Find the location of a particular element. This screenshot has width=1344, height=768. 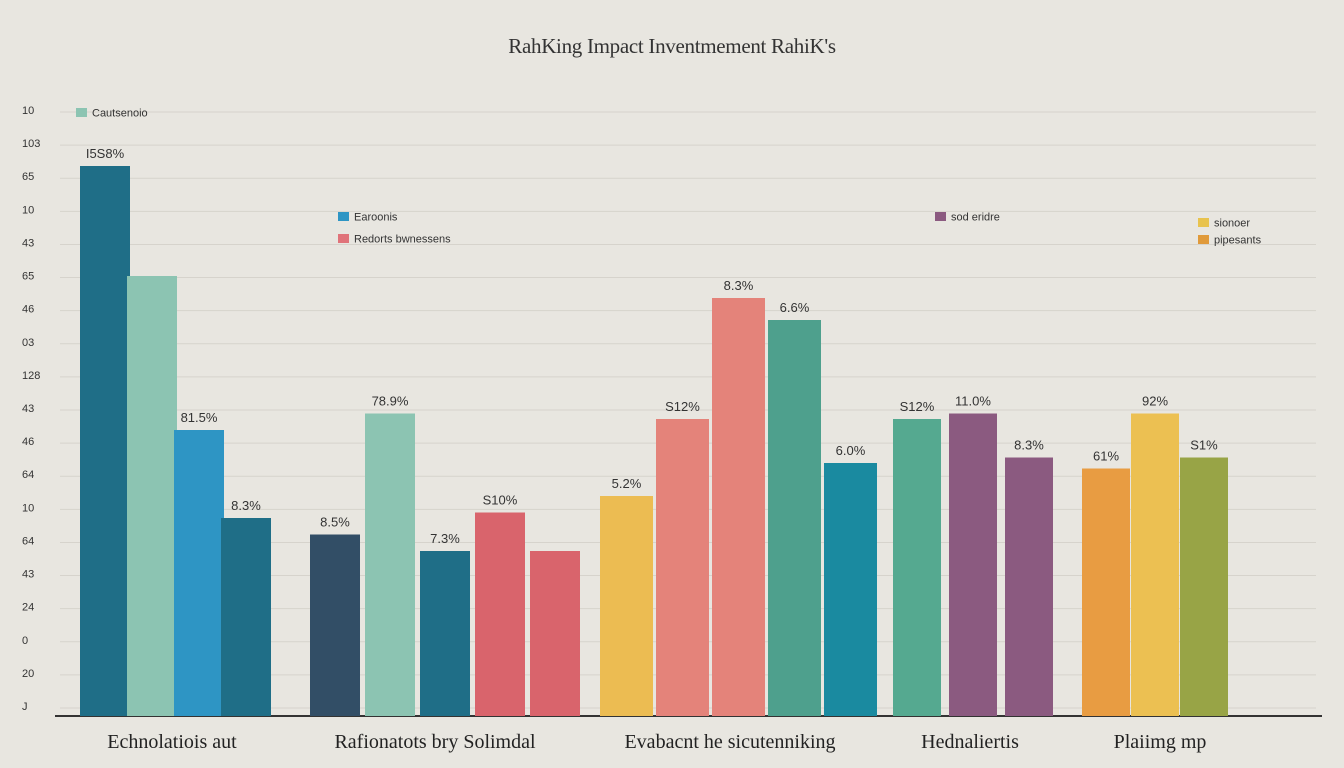

y-tick-label: 03 is located at coordinates (28, 343).